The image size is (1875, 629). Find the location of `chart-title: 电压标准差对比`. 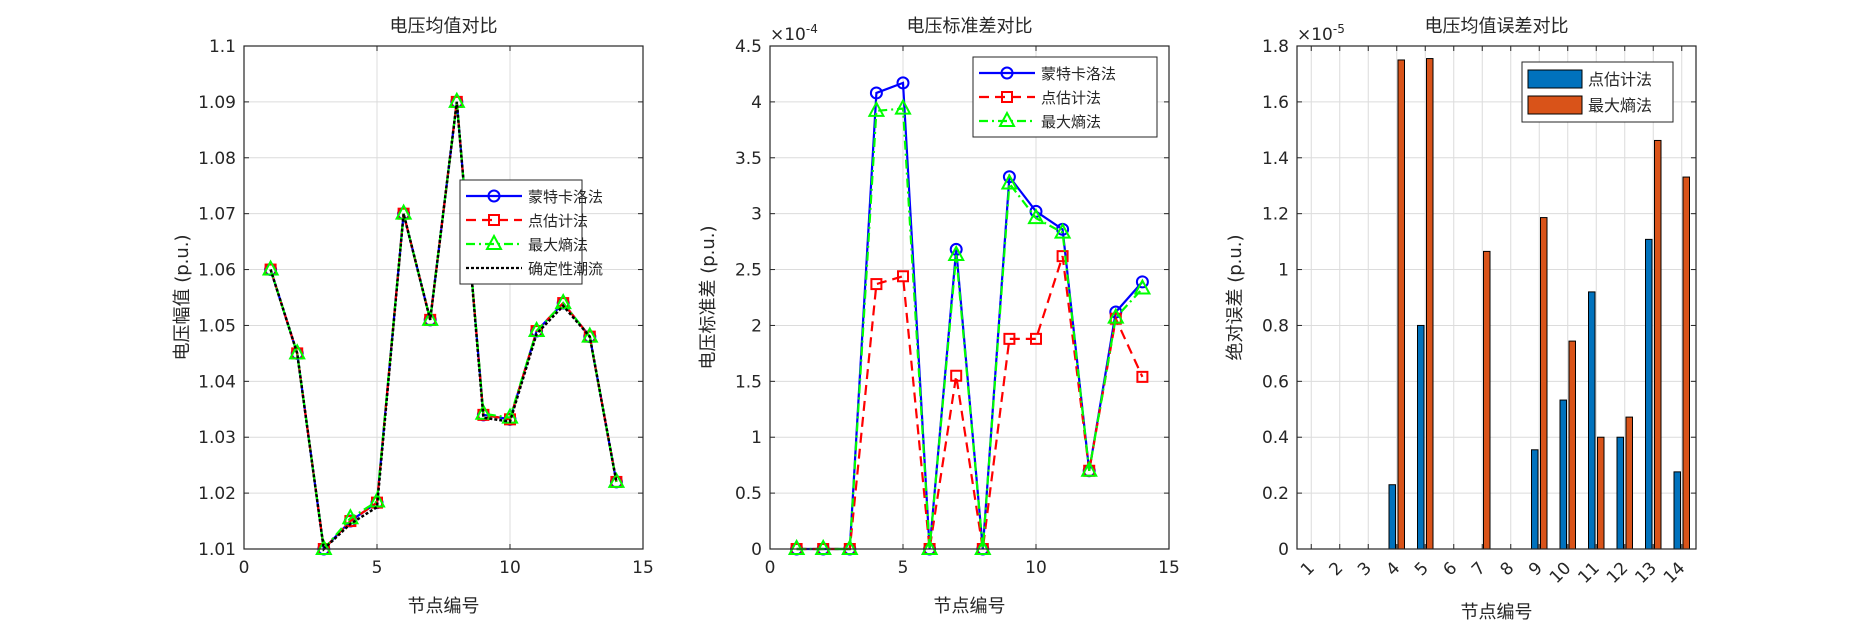

chart-title: 电压标准差对比 is located at coordinates (970, 26).